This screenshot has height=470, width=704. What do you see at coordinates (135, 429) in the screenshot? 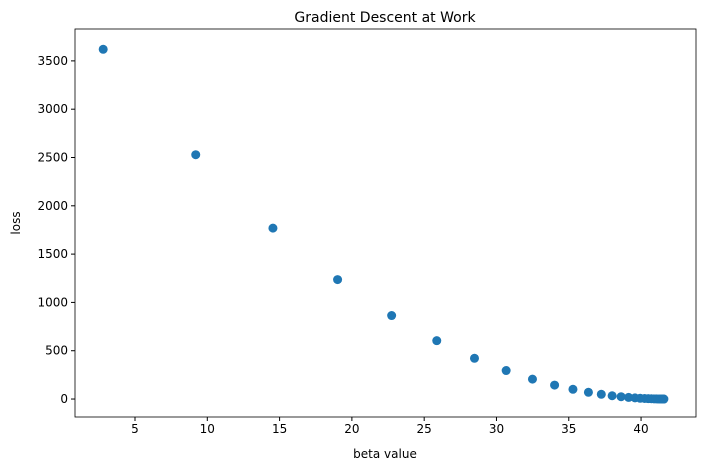
I see `x-tick-label: 5` at bounding box center [135, 429].